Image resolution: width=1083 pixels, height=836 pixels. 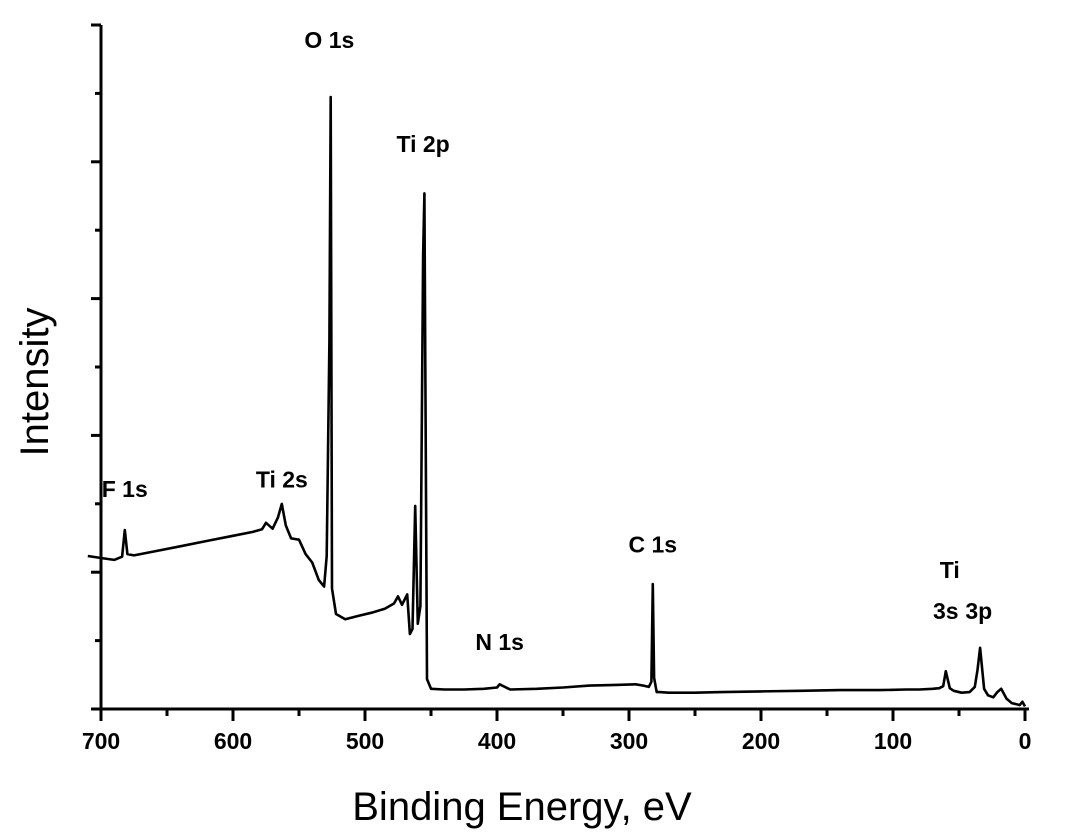 What do you see at coordinates (1025, 741) in the screenshot?
I see `x-tick-label: 0` at bounding box center [1025, 741].